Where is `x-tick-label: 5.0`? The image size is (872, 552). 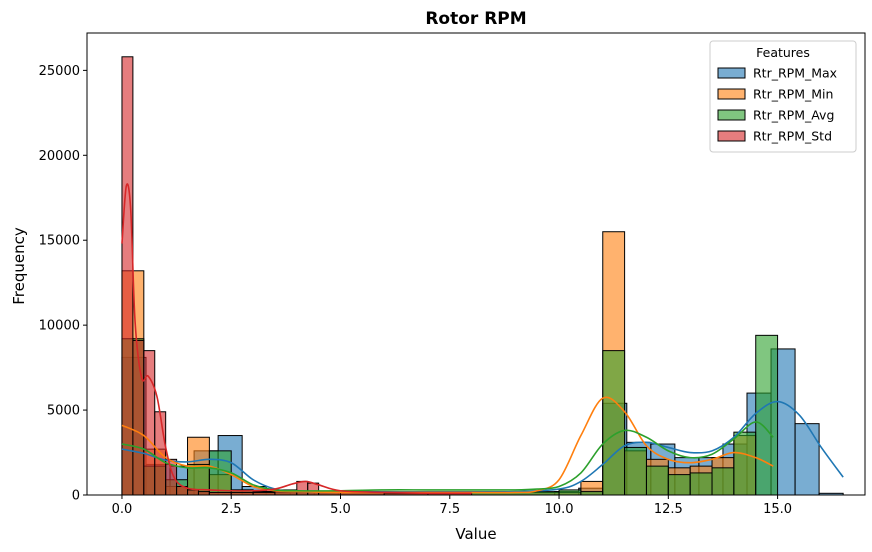
x-tick-label: 5.0 is located at coordinates (340, 509).